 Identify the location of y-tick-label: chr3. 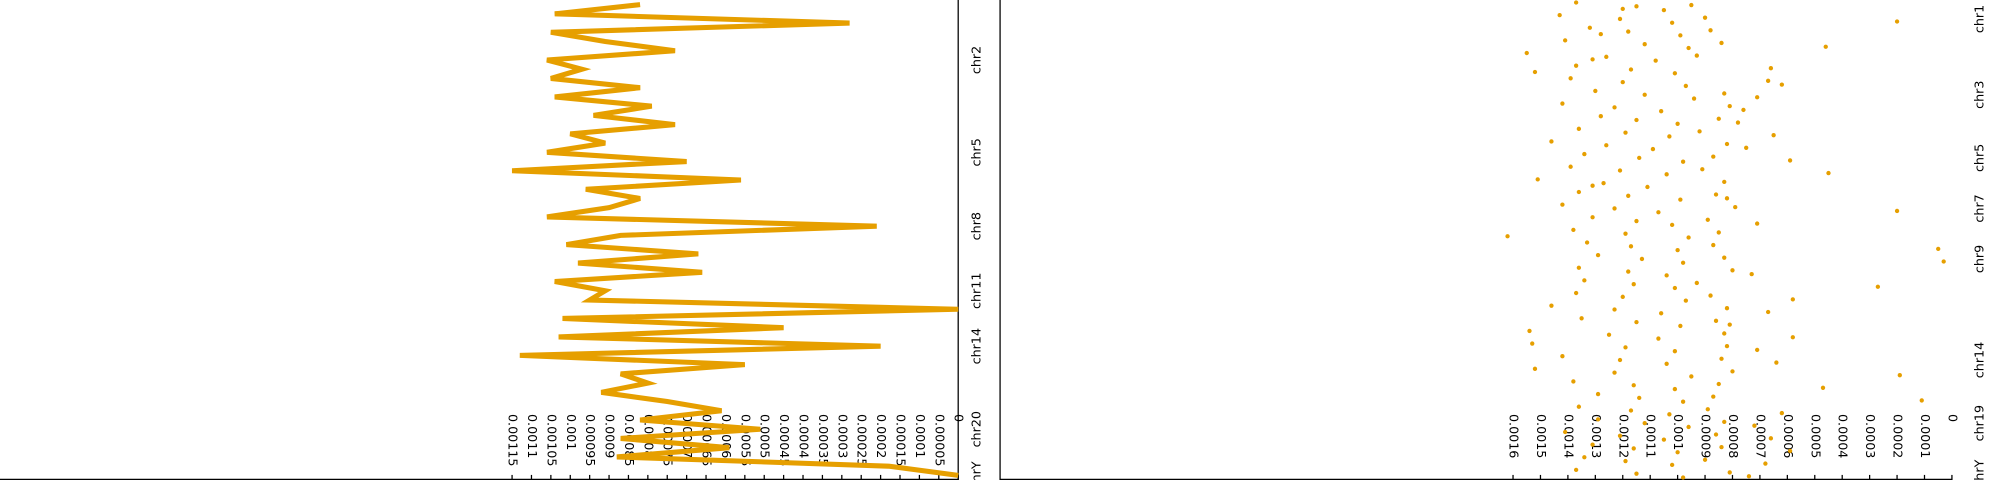
(1978, 95).